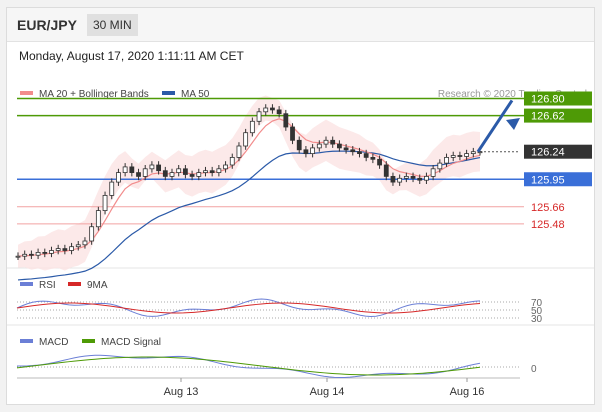  What do you see at coordinates (513, 124) in the screenshot?
I see `forecast-arrowhead` at bounding box center [513, 124].